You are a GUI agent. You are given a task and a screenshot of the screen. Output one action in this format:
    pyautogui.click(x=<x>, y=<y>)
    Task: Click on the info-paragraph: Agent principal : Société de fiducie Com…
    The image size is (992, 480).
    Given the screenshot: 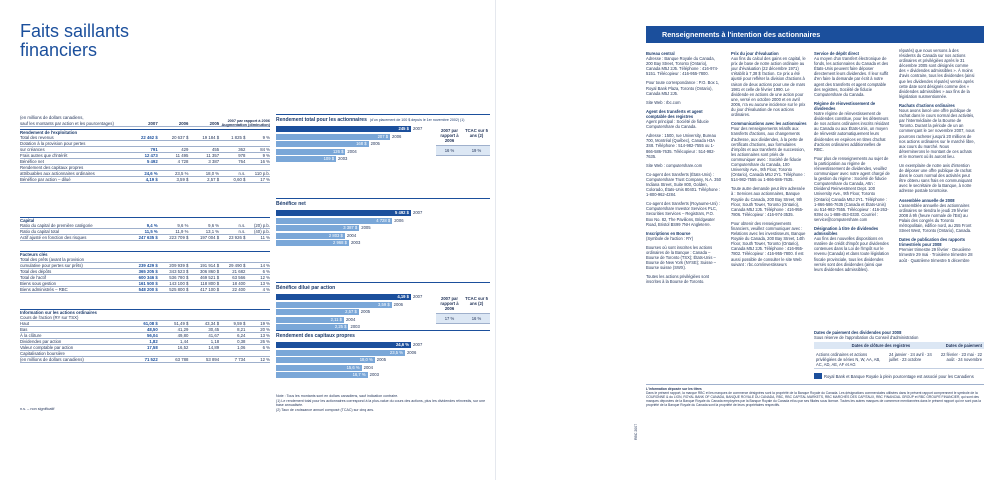 What is the action you would take?
    pyautogui.click(x=677, y=124)
    